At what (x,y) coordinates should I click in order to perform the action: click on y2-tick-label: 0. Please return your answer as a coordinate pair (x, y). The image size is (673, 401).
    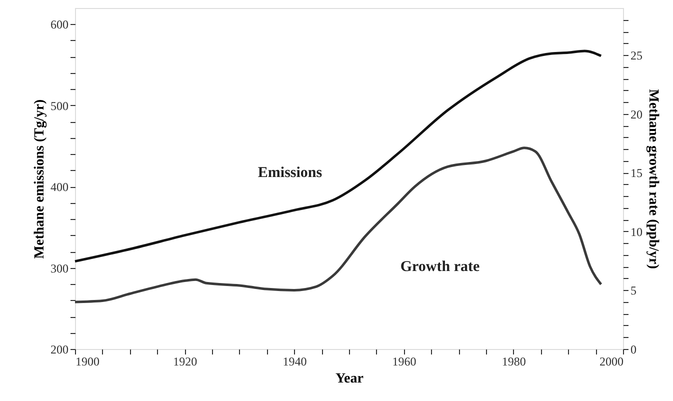
    Looking at the image, I should click on (633, 349).